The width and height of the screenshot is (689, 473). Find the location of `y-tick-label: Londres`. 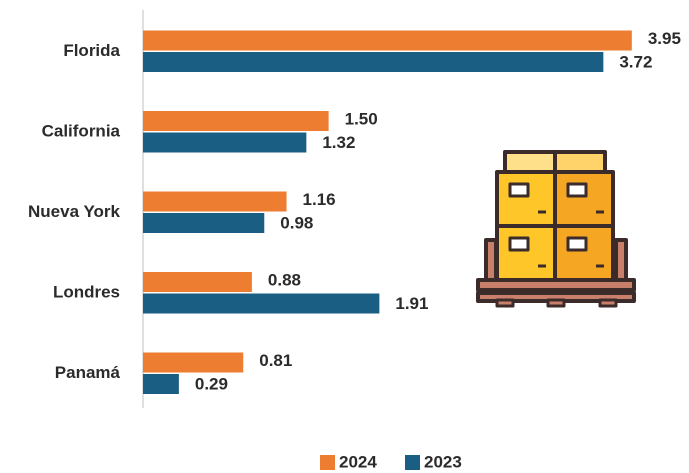

y-tick-label: Londres is located at coordinates (86, 291).